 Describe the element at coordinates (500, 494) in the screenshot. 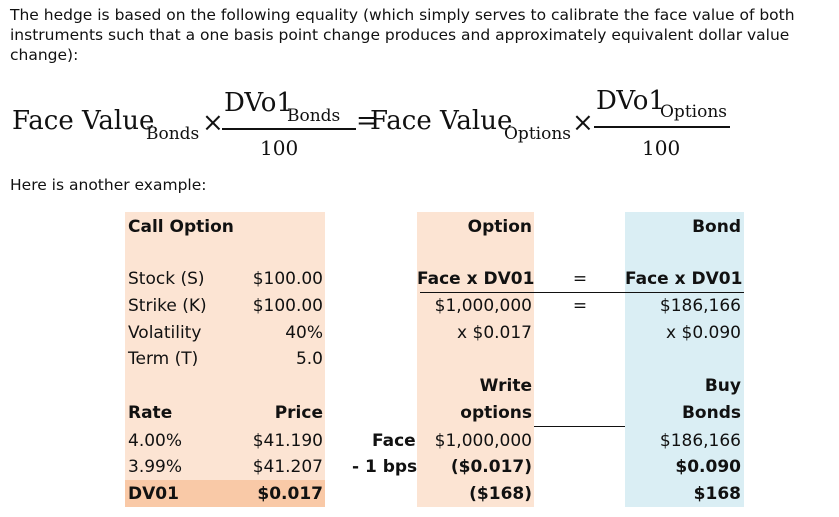

I see `option-total: ($168)` at that location.